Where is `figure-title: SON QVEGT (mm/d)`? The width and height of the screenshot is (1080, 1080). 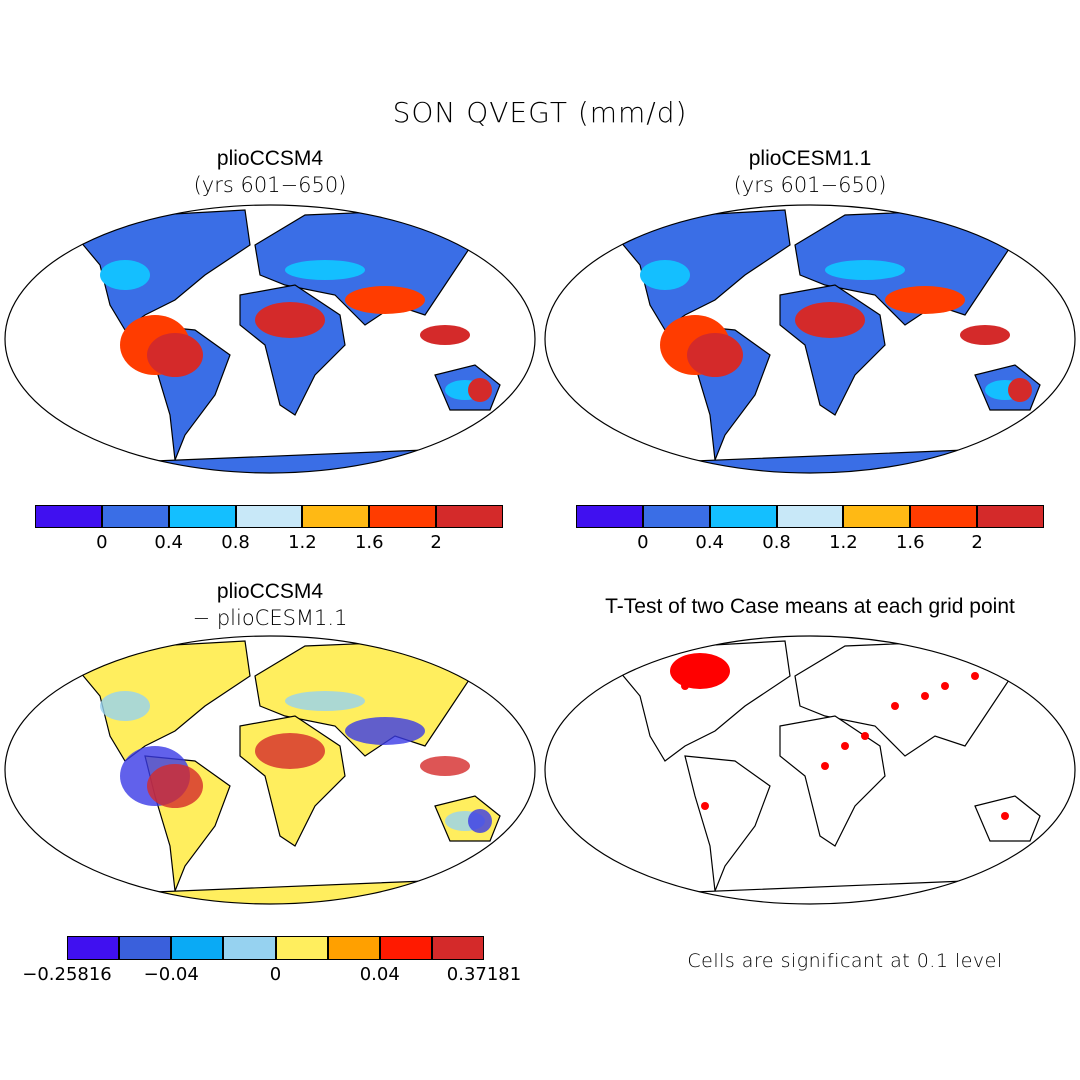
figure-title: SON QVEGT (mm/d) is located at coordinates (540, 112).